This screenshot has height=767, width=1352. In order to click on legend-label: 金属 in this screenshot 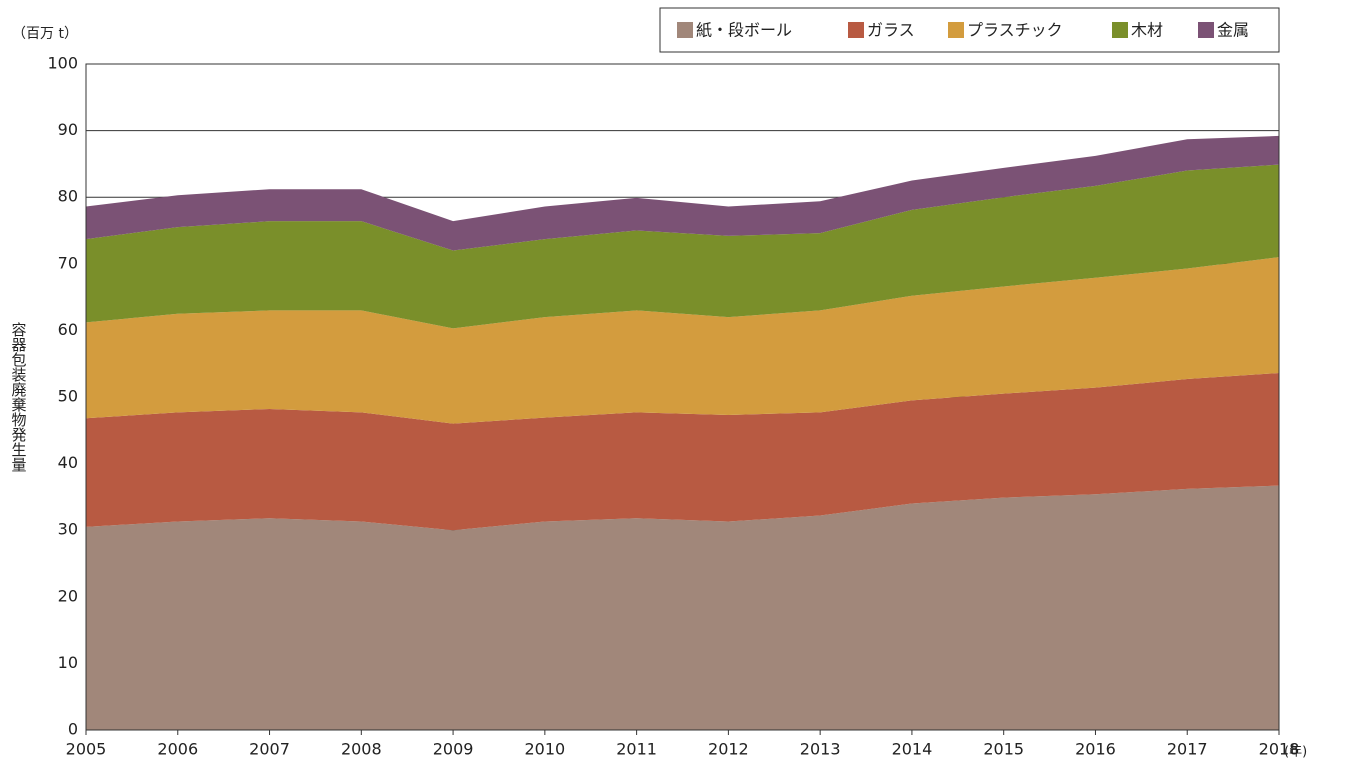, I will do `click(1233, 30)`.